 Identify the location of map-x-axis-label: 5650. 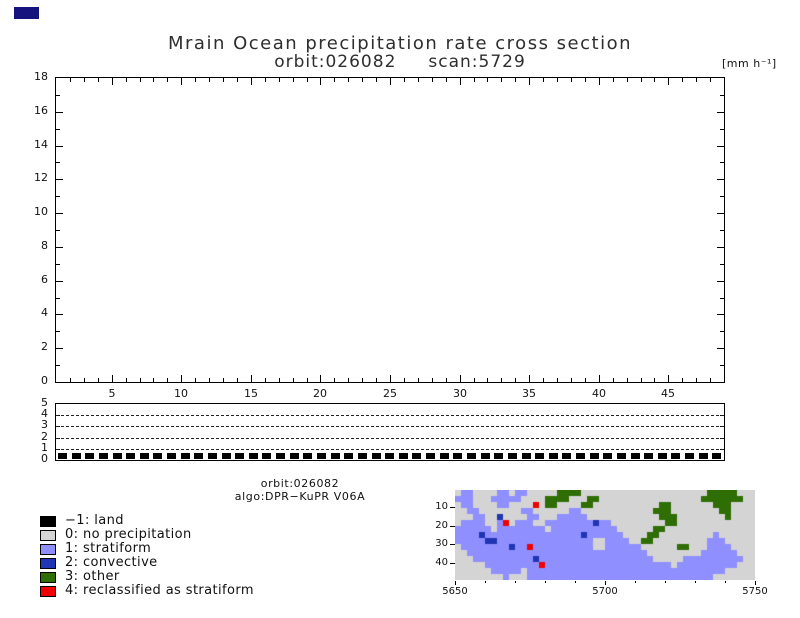
(455, 591).